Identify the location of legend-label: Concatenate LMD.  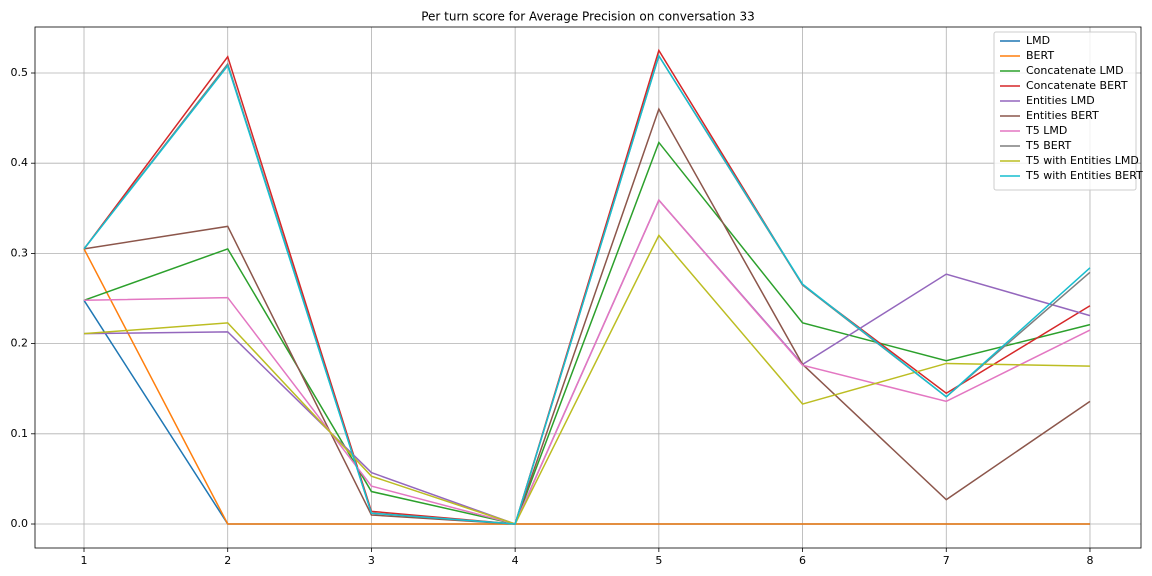
(1075, 70).